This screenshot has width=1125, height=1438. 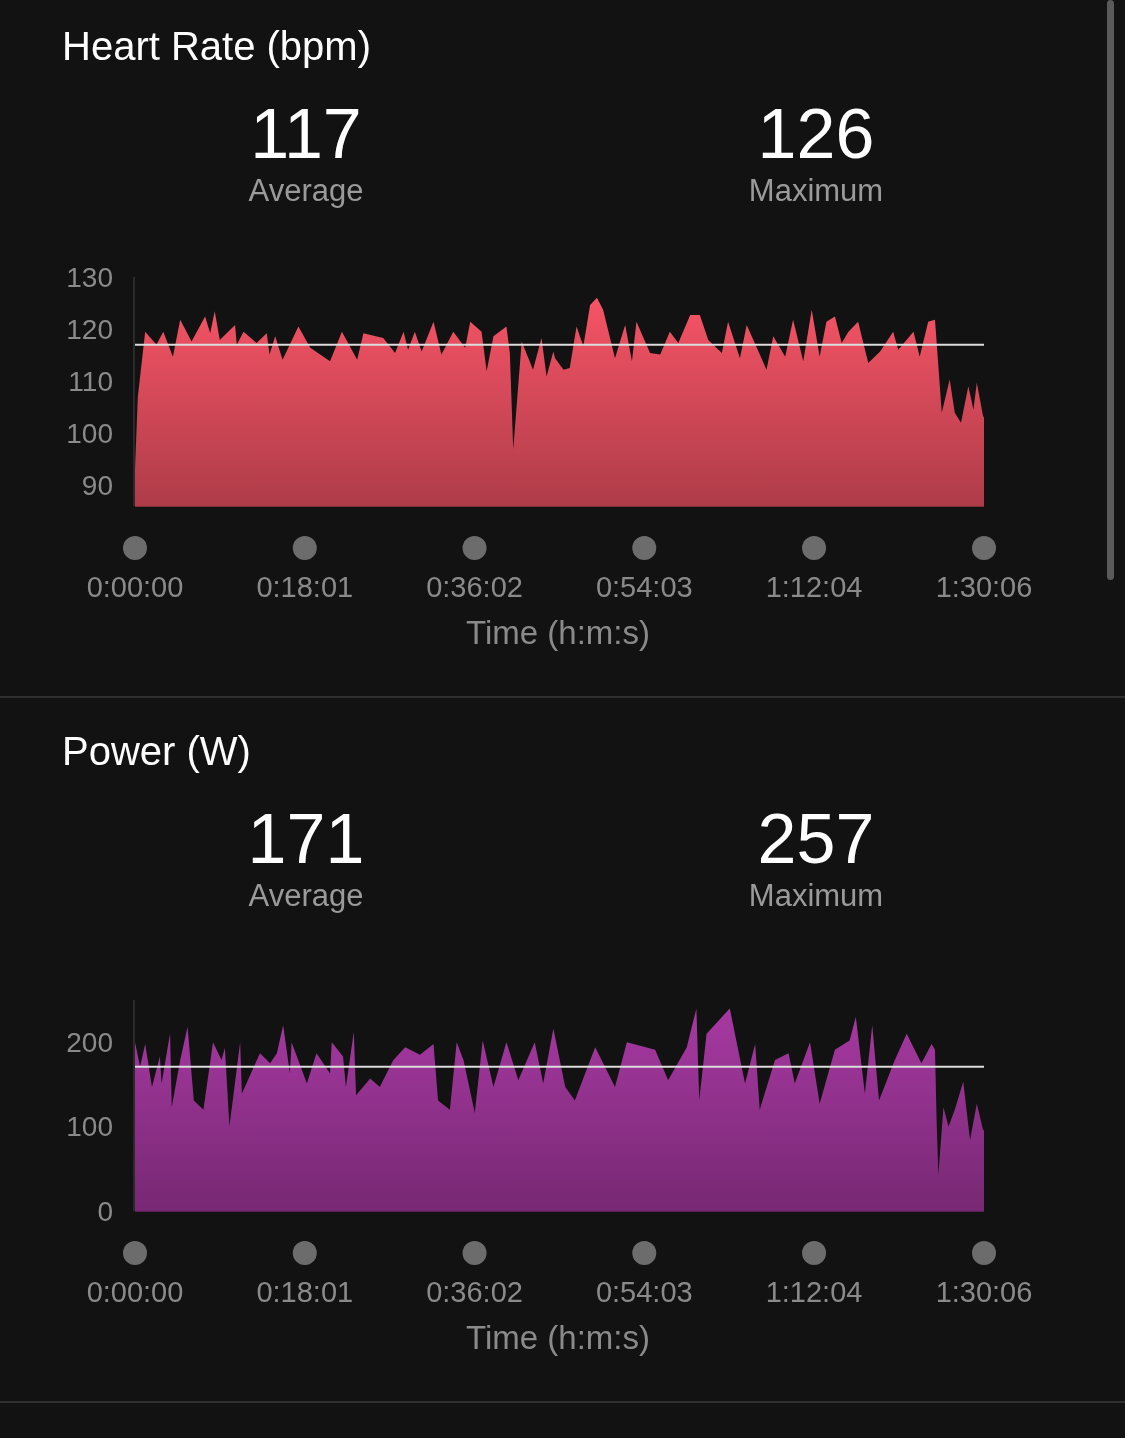 I want to click on y-tick-label: 120, so click(x=89, y=329).